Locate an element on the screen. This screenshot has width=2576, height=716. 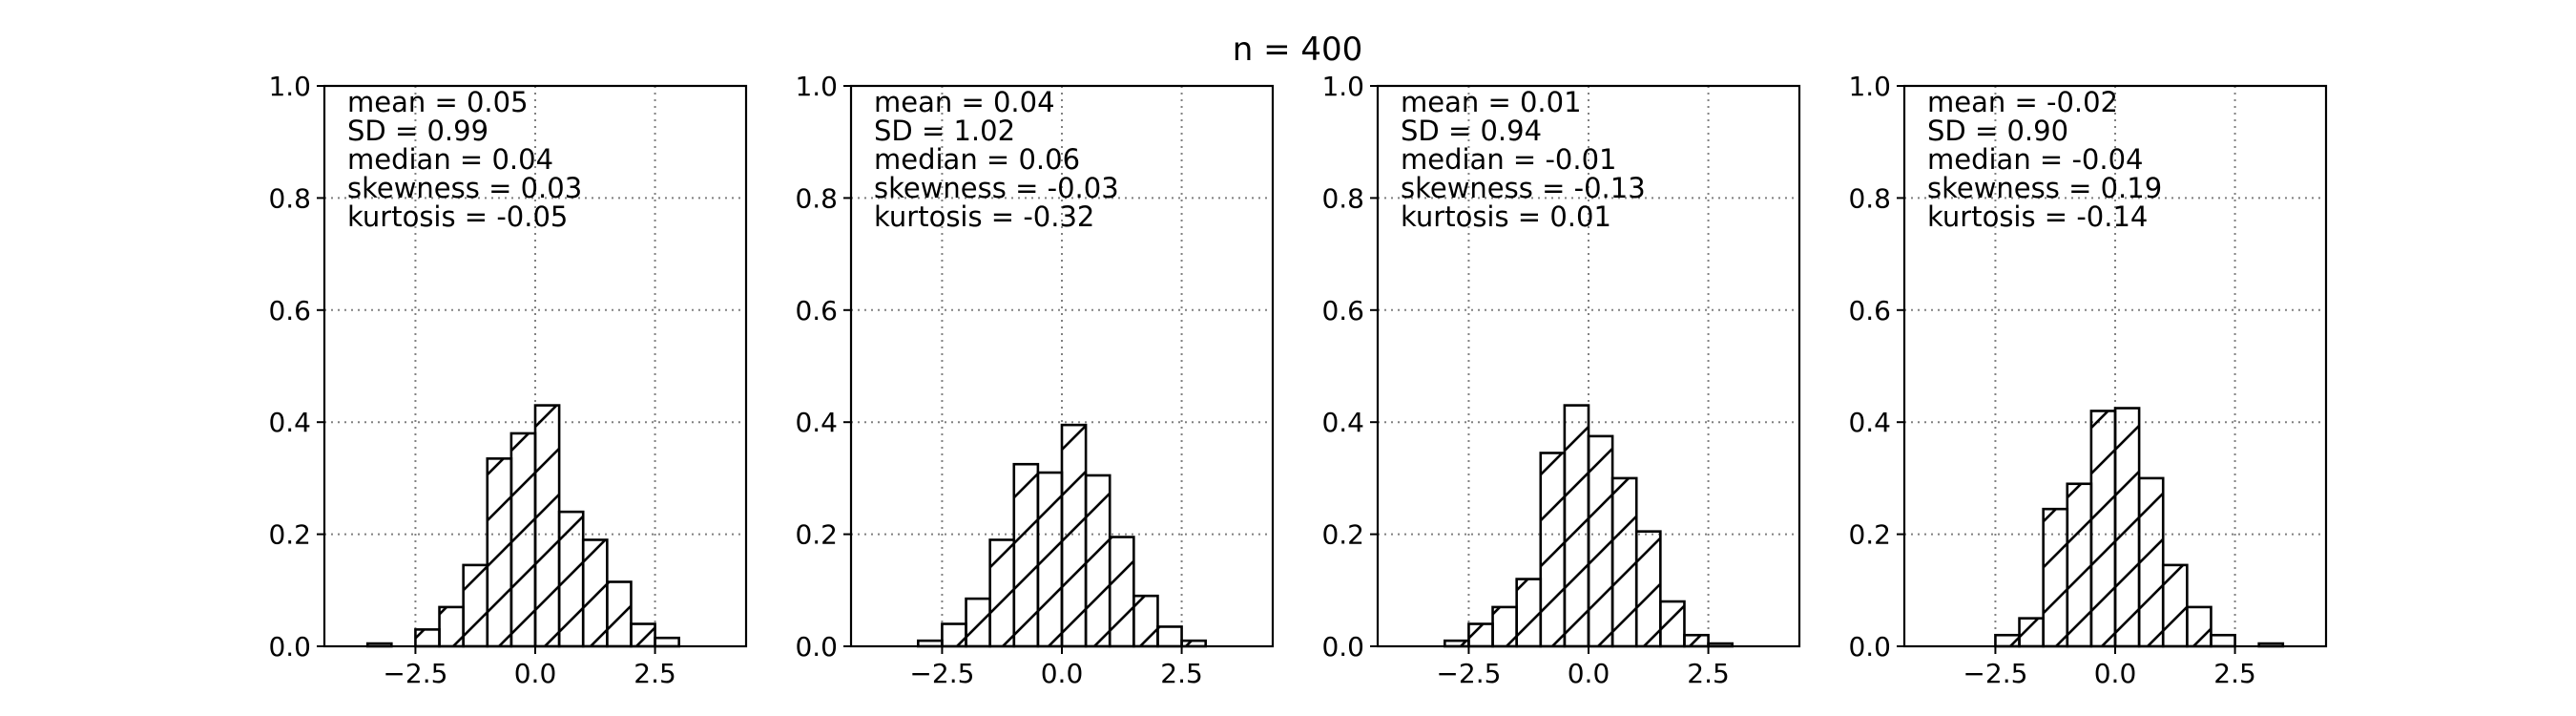
stats-annotation: median = 0.04 is located at coordinates (450, 159).